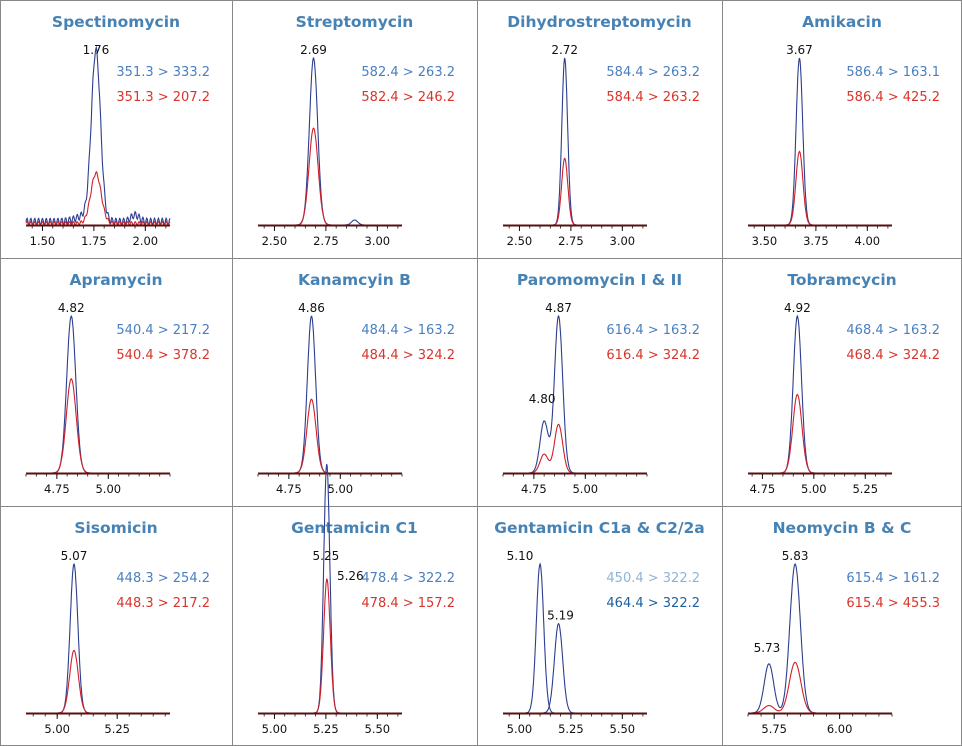  Describe the element at coordinates (599, 280) in the screenshot. I see `panel-title: Paromomycin I & II` at that location.